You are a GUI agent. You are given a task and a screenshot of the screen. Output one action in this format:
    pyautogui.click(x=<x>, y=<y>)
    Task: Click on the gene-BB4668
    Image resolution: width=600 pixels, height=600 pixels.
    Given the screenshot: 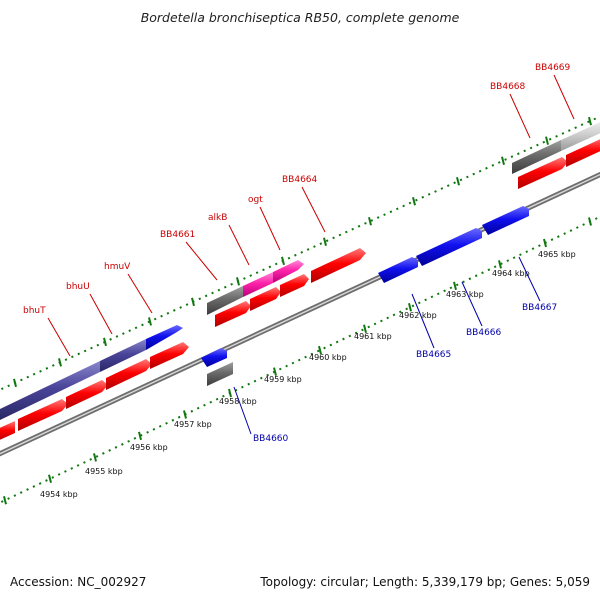 What is the action you would take?
    pyautogui.click(x=536, y=157)
    